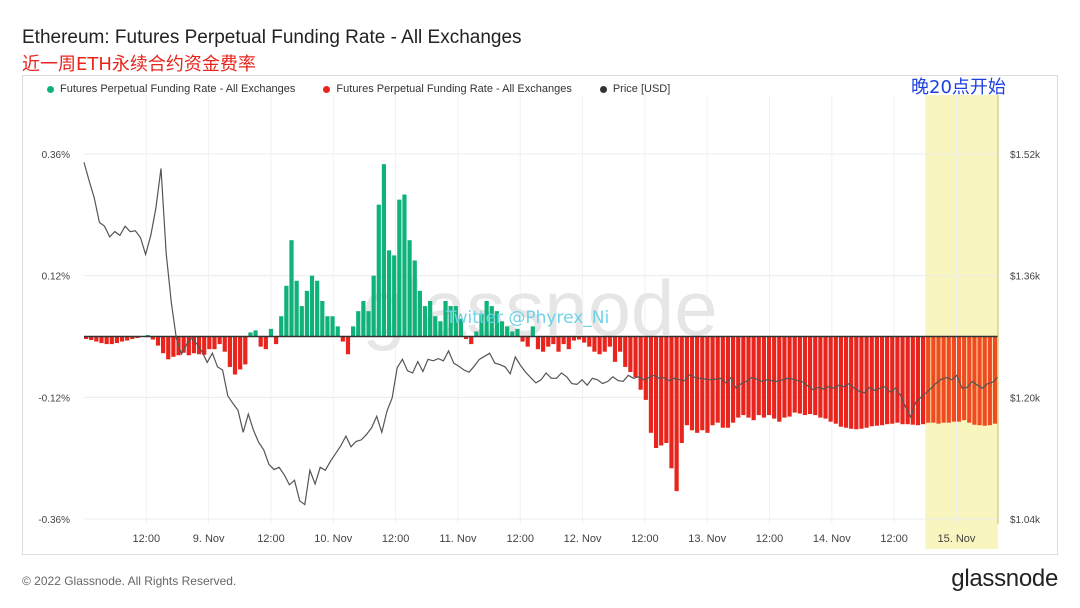 The height and width of the screenshot is (608, 1080). I want to click on x-tick-label: 14. Nov, so click(832, 539).